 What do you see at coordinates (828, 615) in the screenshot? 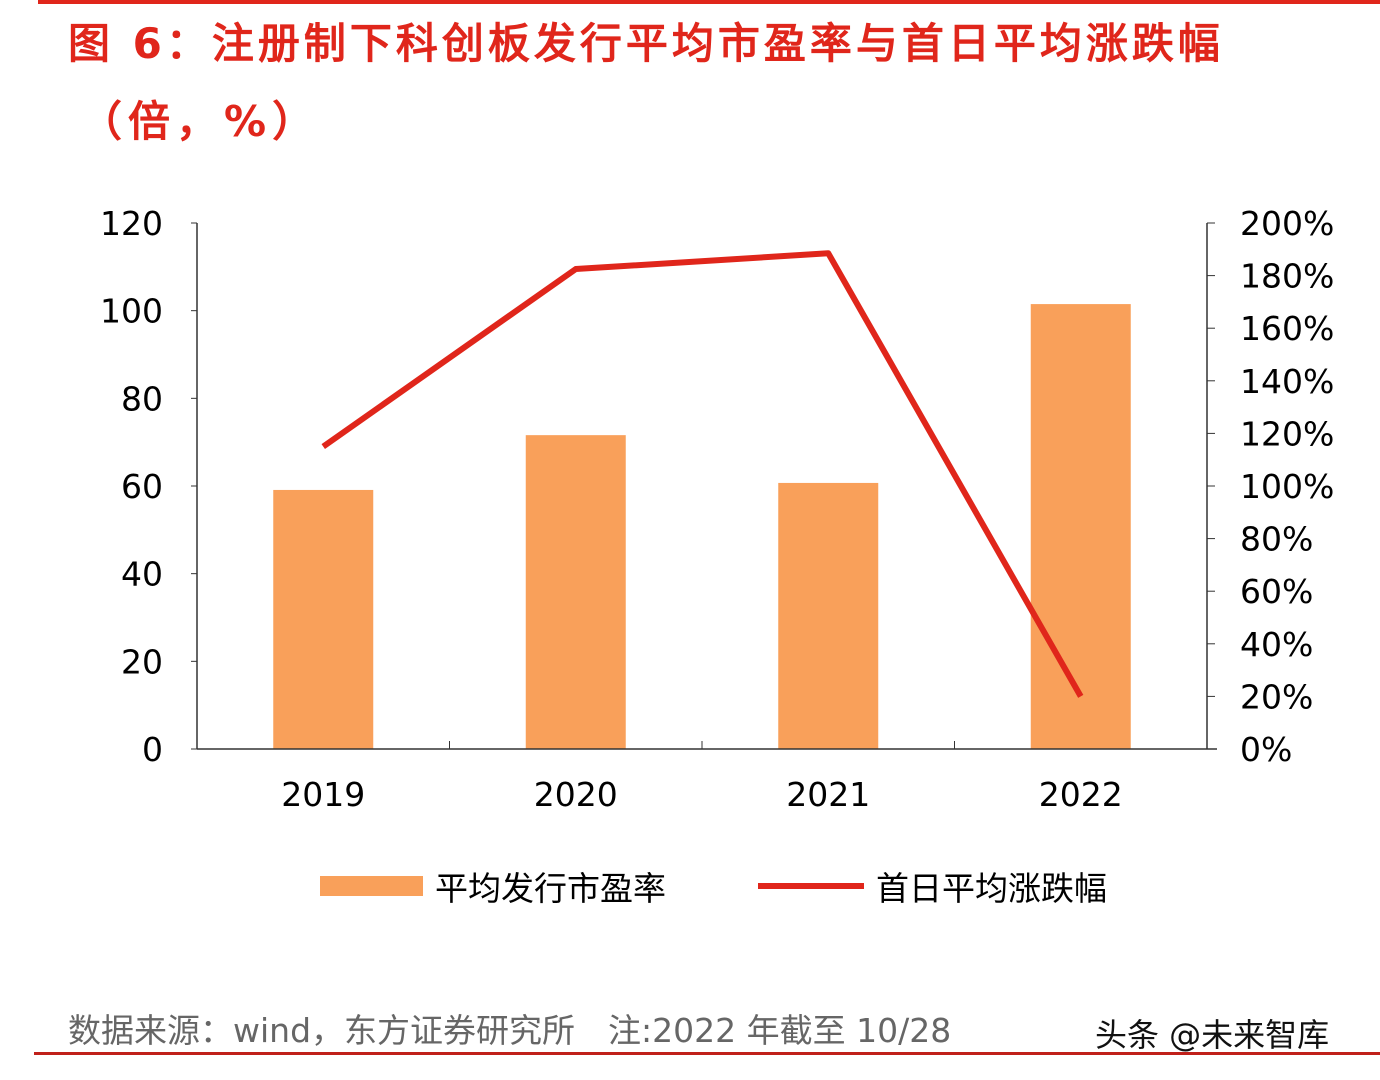
I see `bar-2021` at bounding box center [828, 615].